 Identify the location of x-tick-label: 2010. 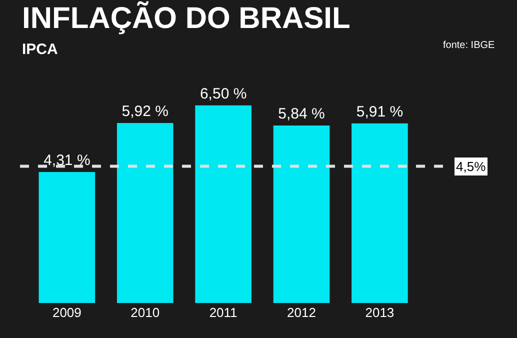
(145, 312).